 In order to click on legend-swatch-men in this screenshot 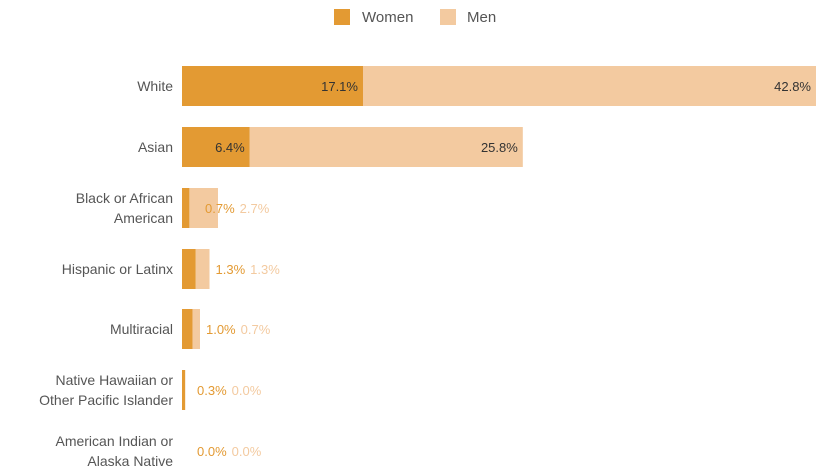, I will do `click(448, 17)`.